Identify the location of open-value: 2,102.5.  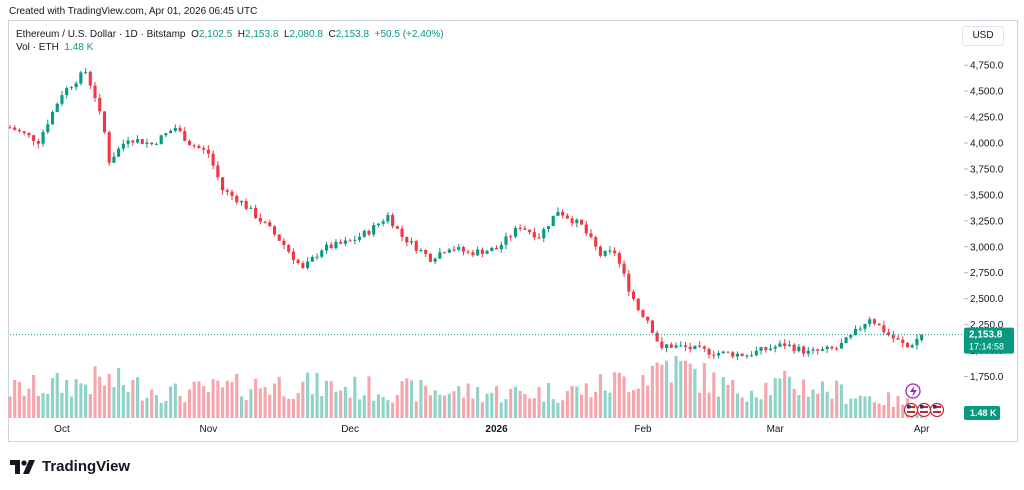
(215, 34).